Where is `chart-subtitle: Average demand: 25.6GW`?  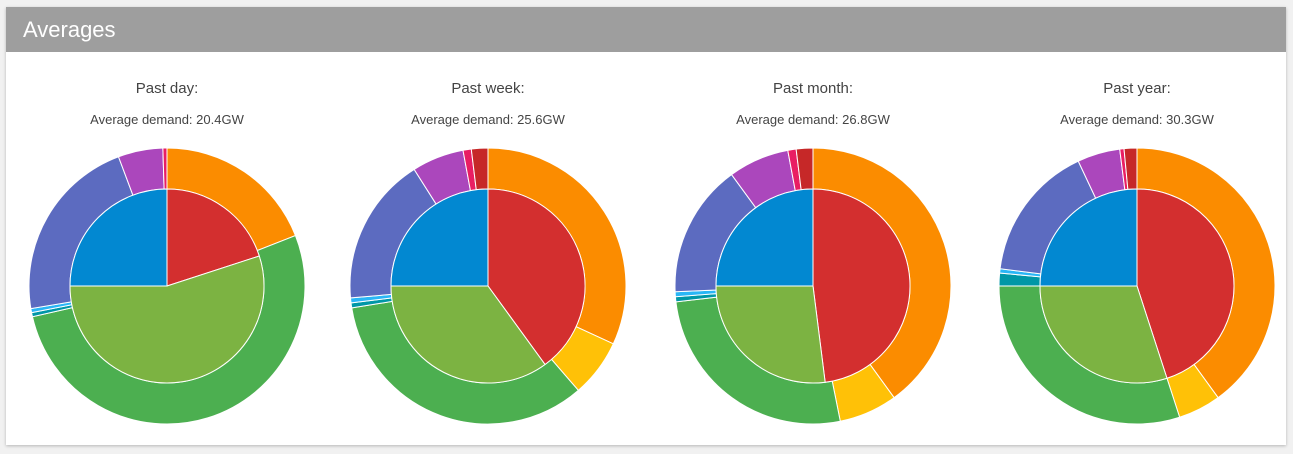 chart-subtitle: Average demand: 25.6GW is located at coordinates (488, 119).